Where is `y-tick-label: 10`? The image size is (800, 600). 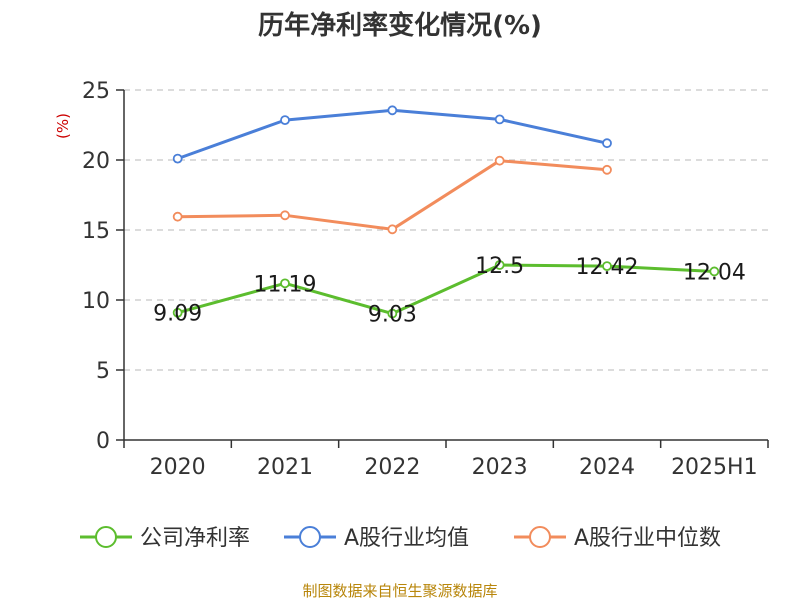
y-tick-label: 10 is located at coordinates (96, 301).